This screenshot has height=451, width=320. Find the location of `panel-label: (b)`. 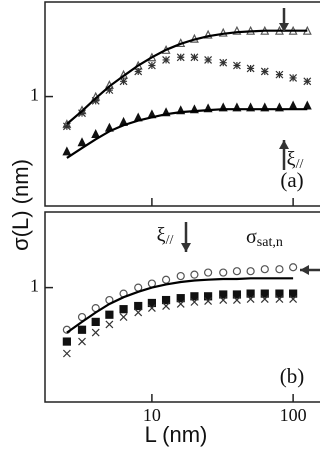

panel-label: (b) is located at coordinates (292, 376).